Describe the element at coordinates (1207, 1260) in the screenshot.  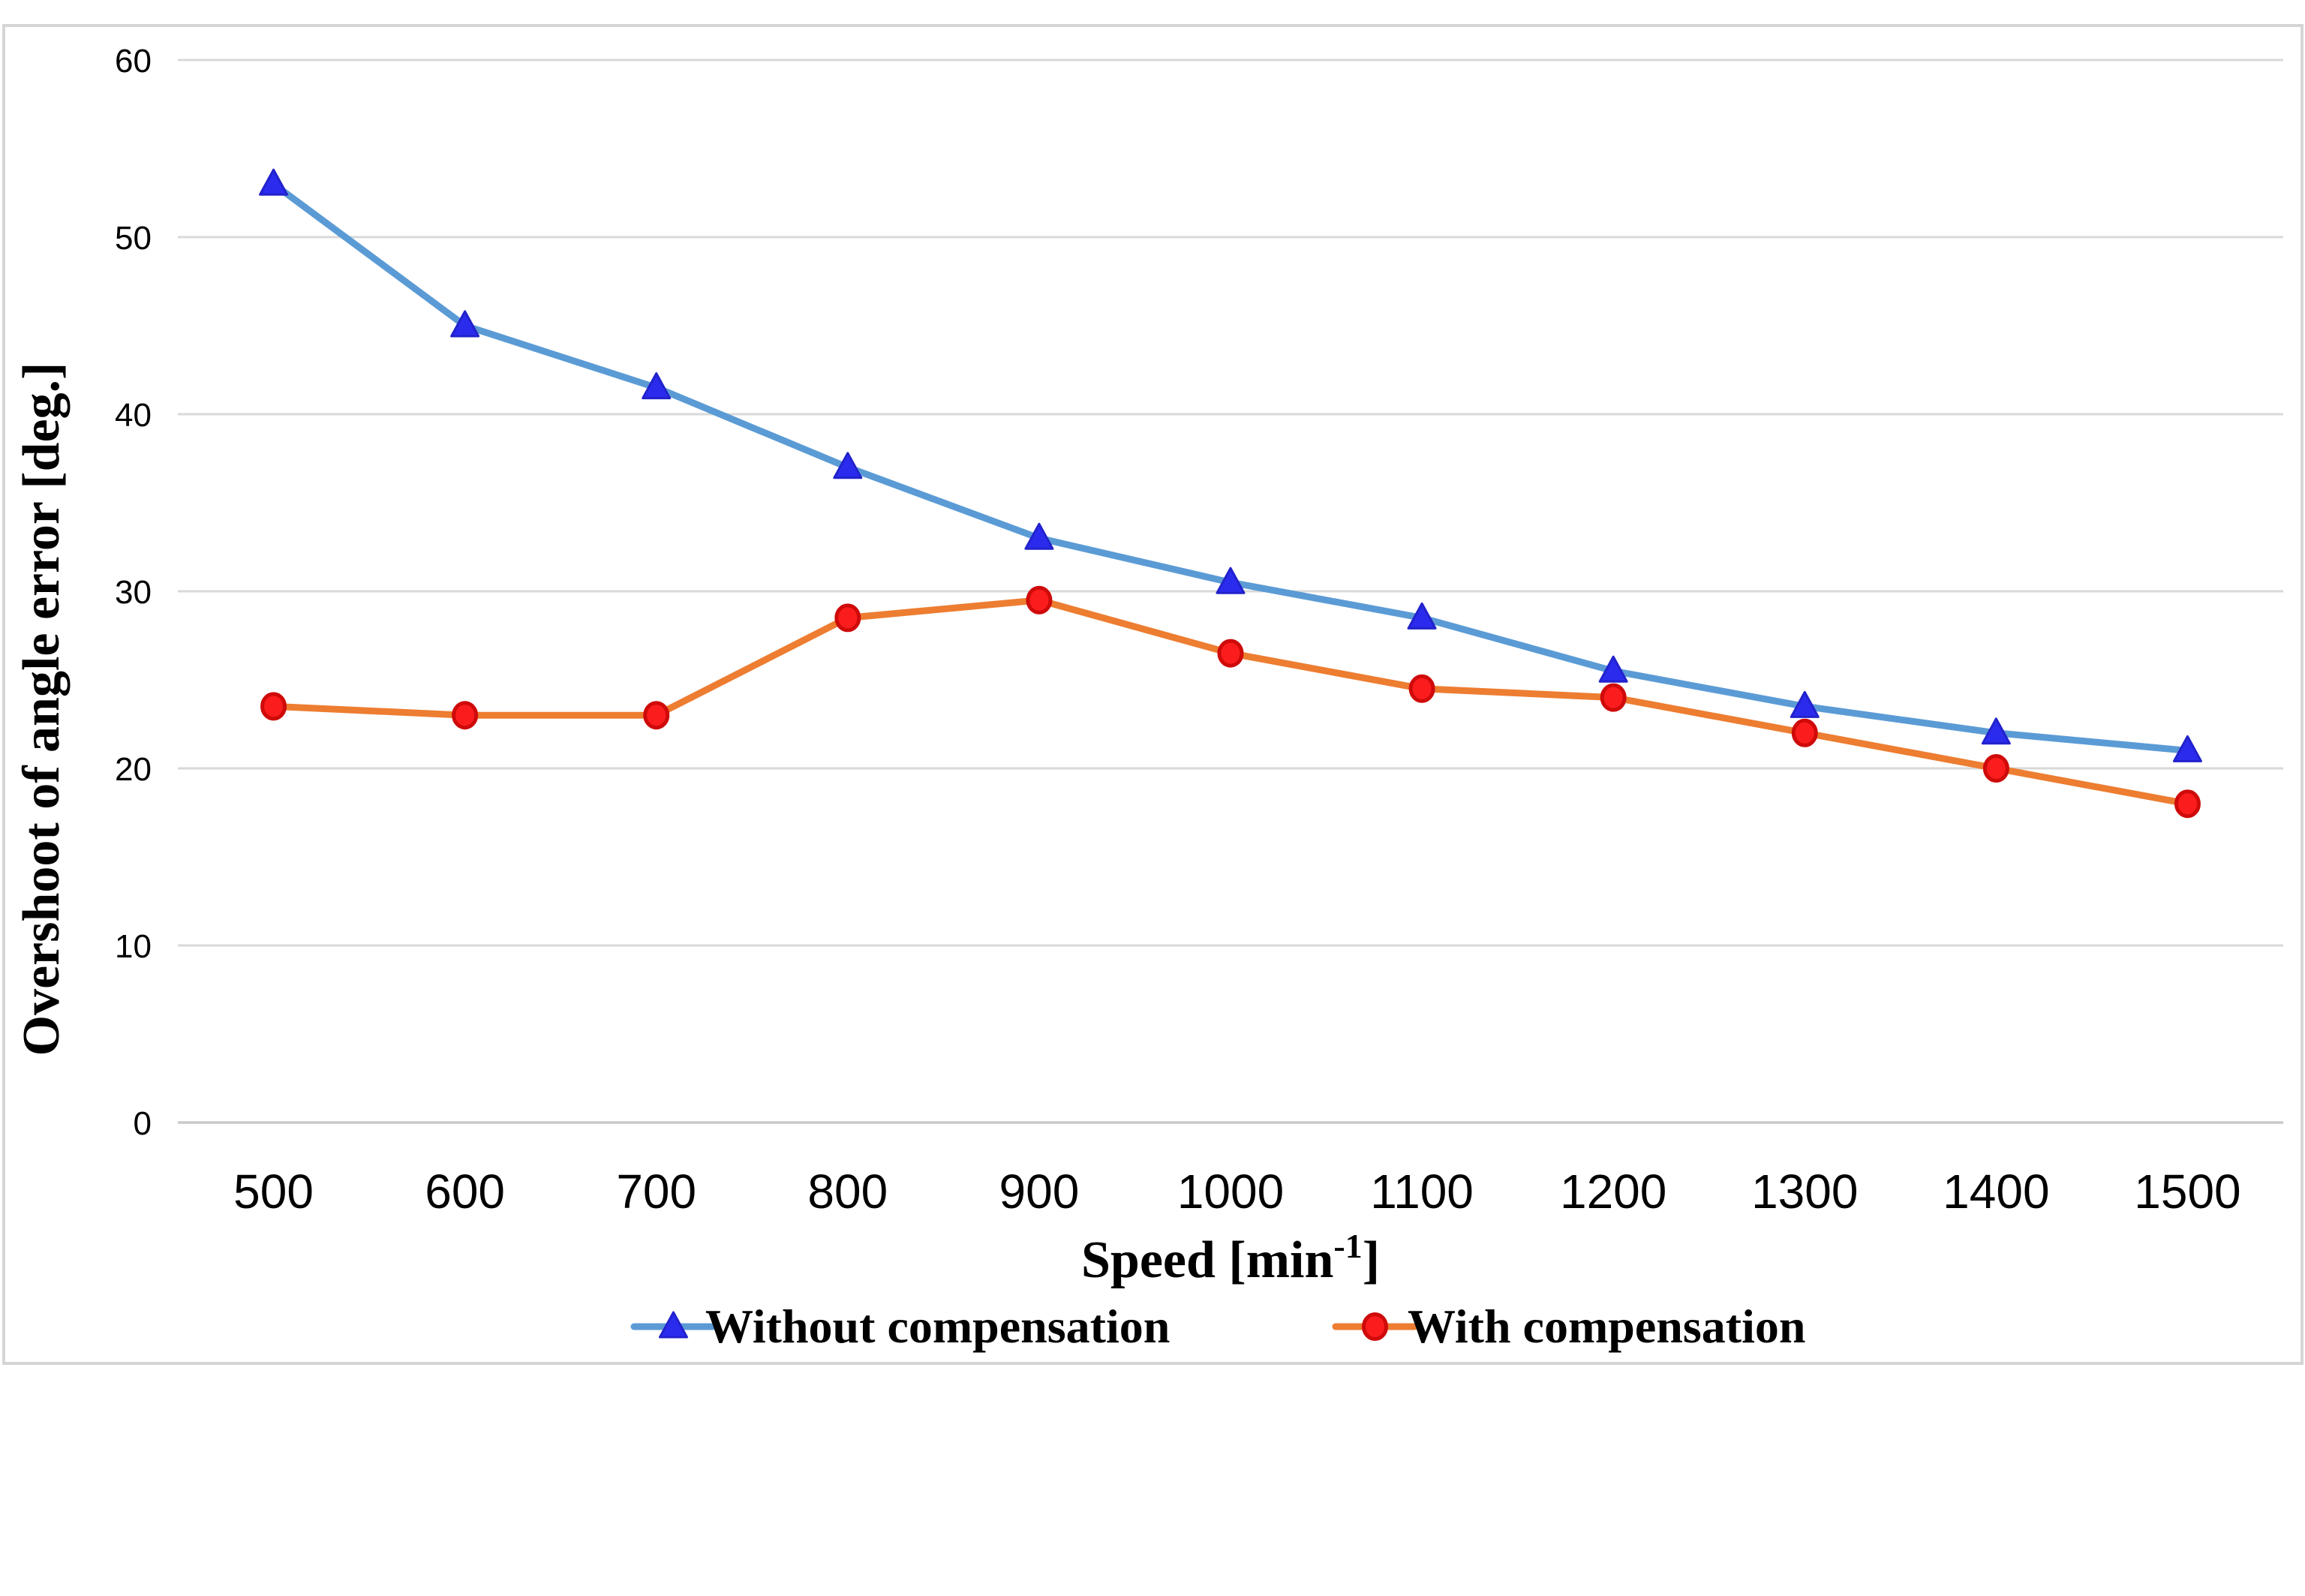
I see `x-axis-title-main: Speed [min` at that location.